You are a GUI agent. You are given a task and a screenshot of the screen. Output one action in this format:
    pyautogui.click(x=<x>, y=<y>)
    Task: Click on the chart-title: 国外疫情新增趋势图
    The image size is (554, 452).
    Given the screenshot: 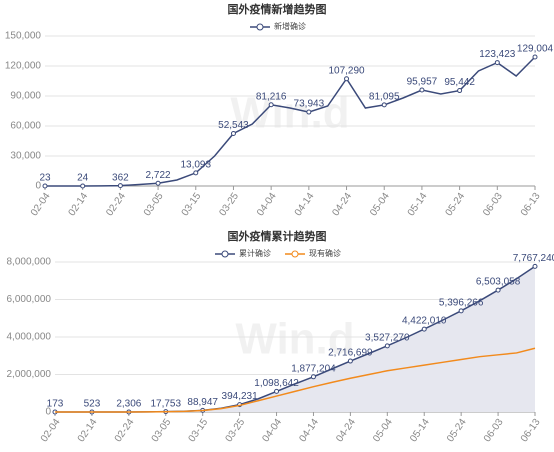 What is the action you would take?
    pyautogui.click(x=277, y=9)
    